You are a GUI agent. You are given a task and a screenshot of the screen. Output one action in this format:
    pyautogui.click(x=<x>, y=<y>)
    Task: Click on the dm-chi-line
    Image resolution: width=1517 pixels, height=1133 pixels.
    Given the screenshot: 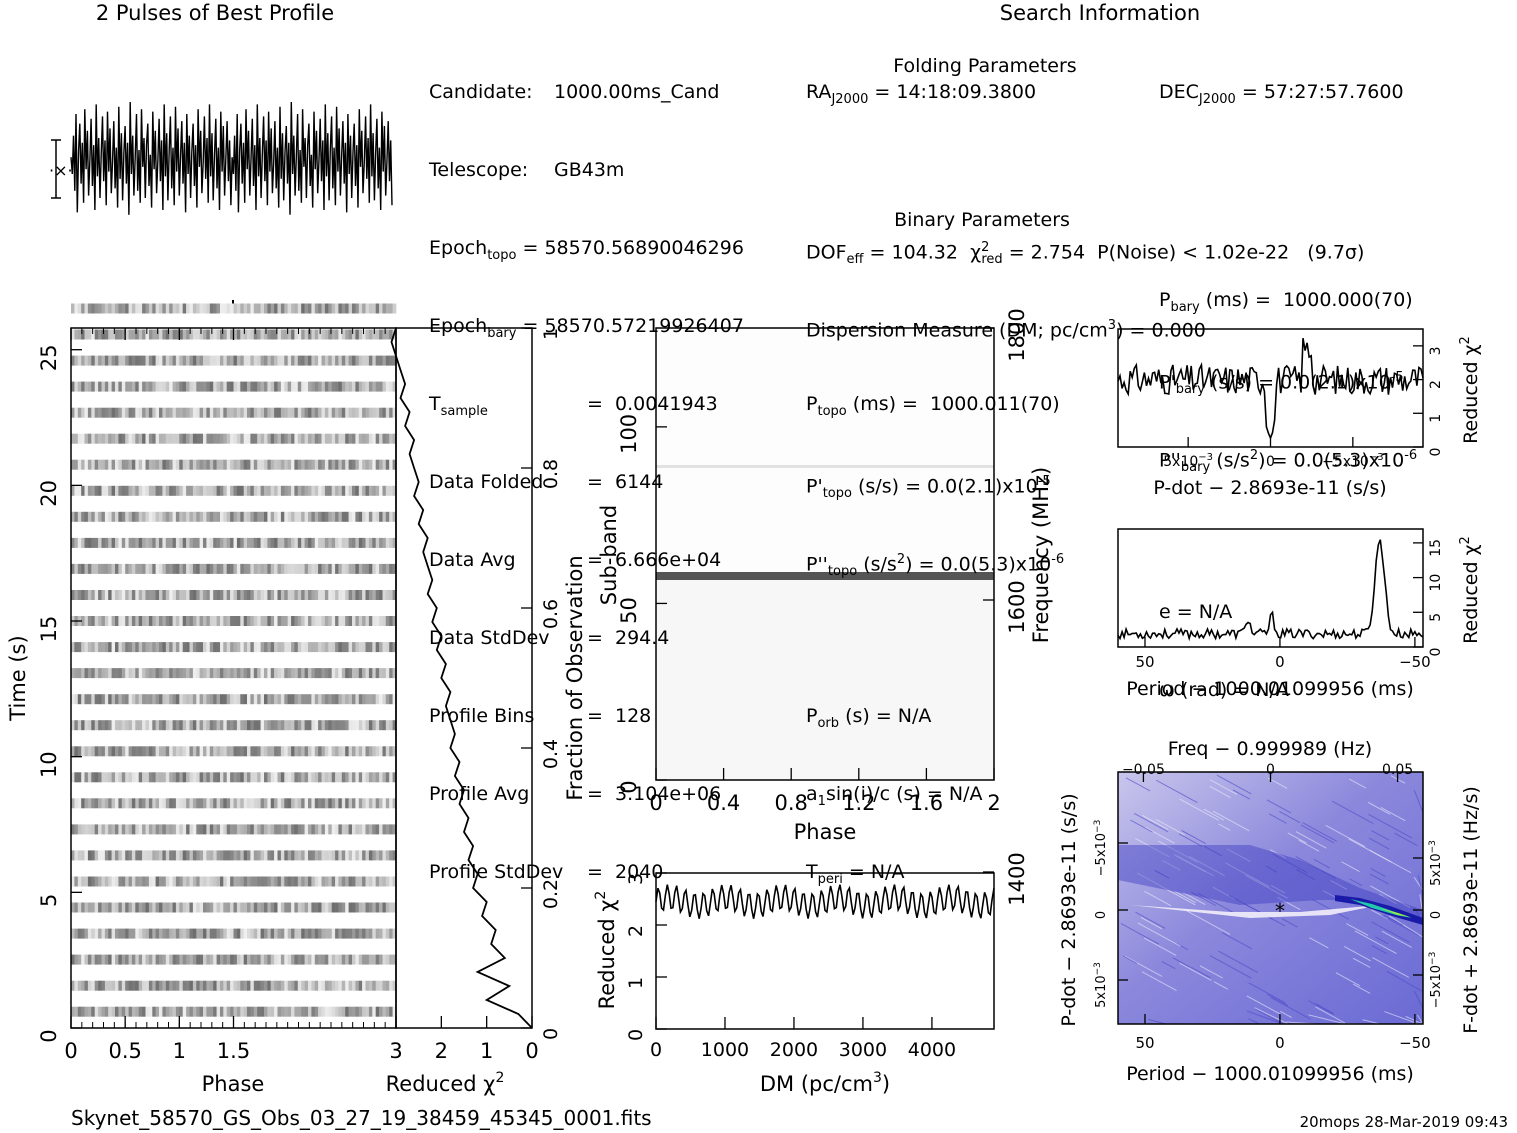 What is the action you would take?
    pyautogui.click(x=825, y=901)
    